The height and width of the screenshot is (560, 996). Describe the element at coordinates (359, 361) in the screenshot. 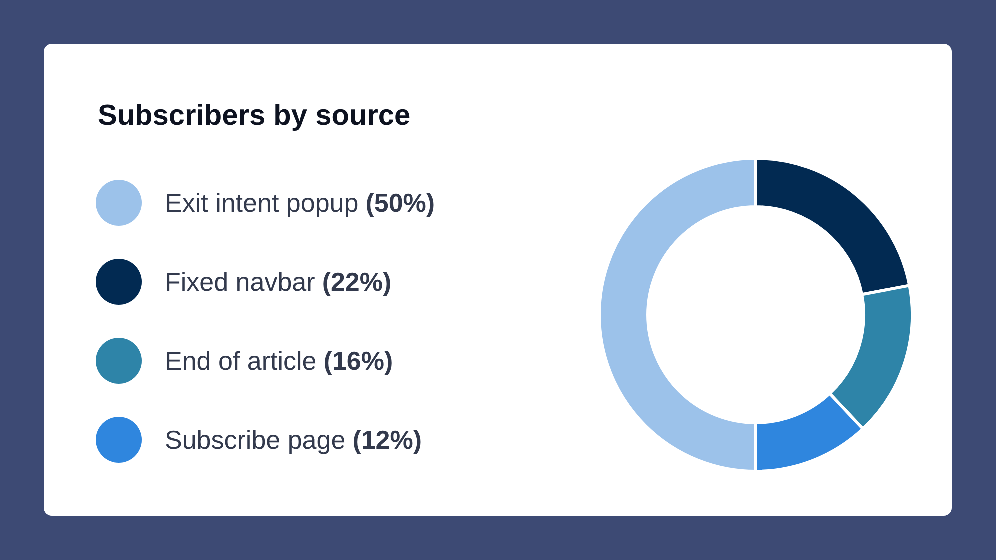

I see `data-label: (16%)` at that location.